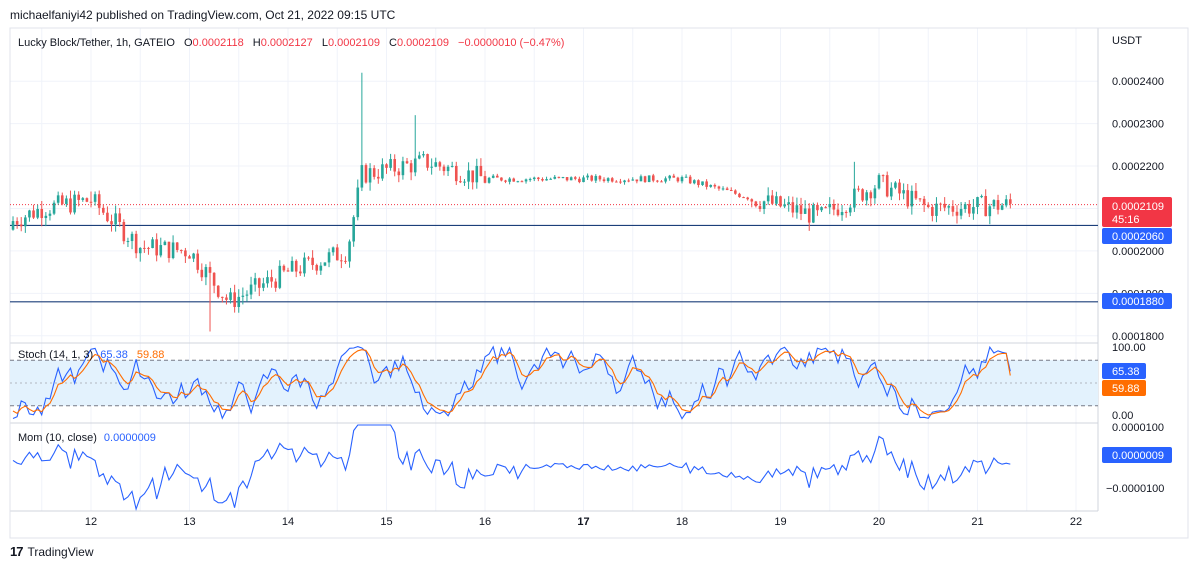  What do you see at coordinates (1137, 212) in the screenshot?
I see `last-price-badge: 0.0002109 45:16` at bounding box center [1137, 212].